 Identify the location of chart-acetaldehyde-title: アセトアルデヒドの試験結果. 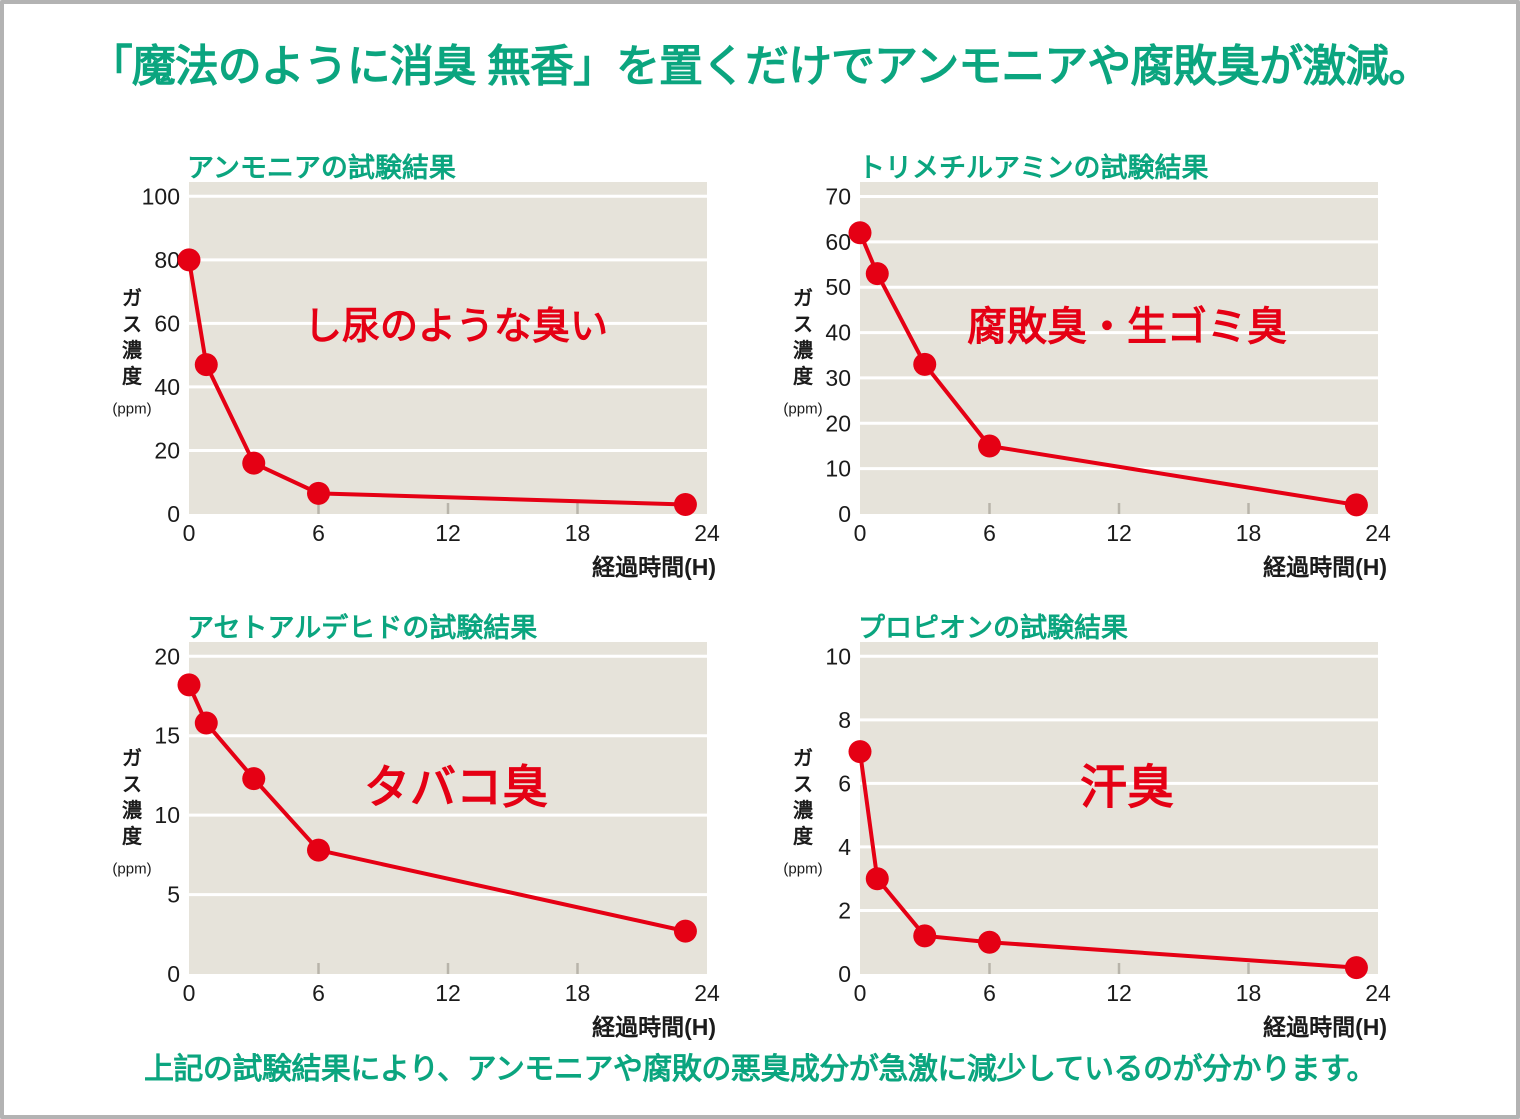
(362, 628).